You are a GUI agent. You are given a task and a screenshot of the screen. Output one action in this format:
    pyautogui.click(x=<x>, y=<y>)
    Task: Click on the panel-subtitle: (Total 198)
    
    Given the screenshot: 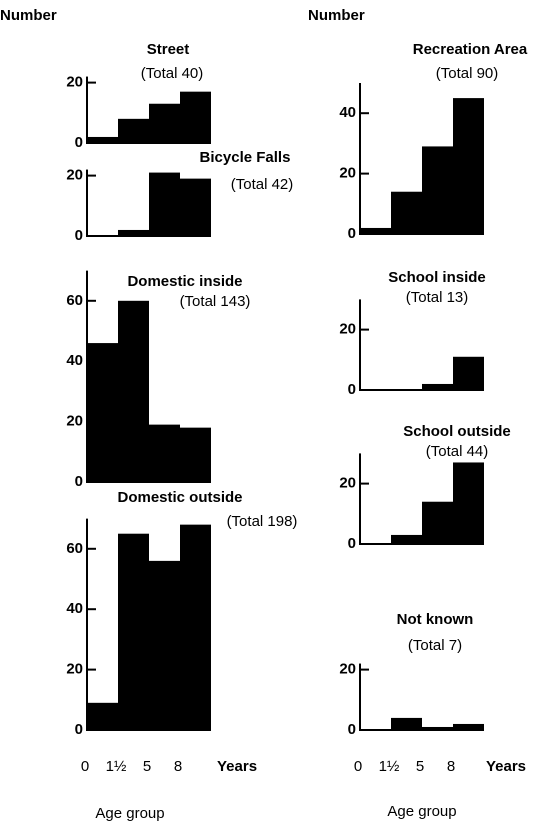 What is the action you would take?
    pyautogui.click(x=262, y=521)
    